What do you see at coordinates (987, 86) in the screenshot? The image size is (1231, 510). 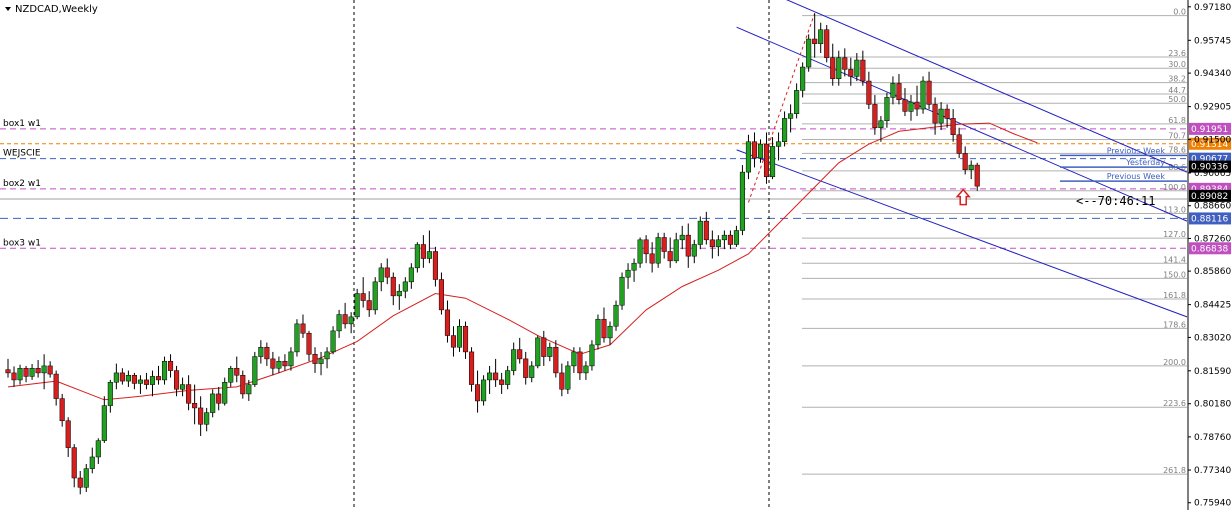 I see `channel-line` at bounding box center [987, 86].